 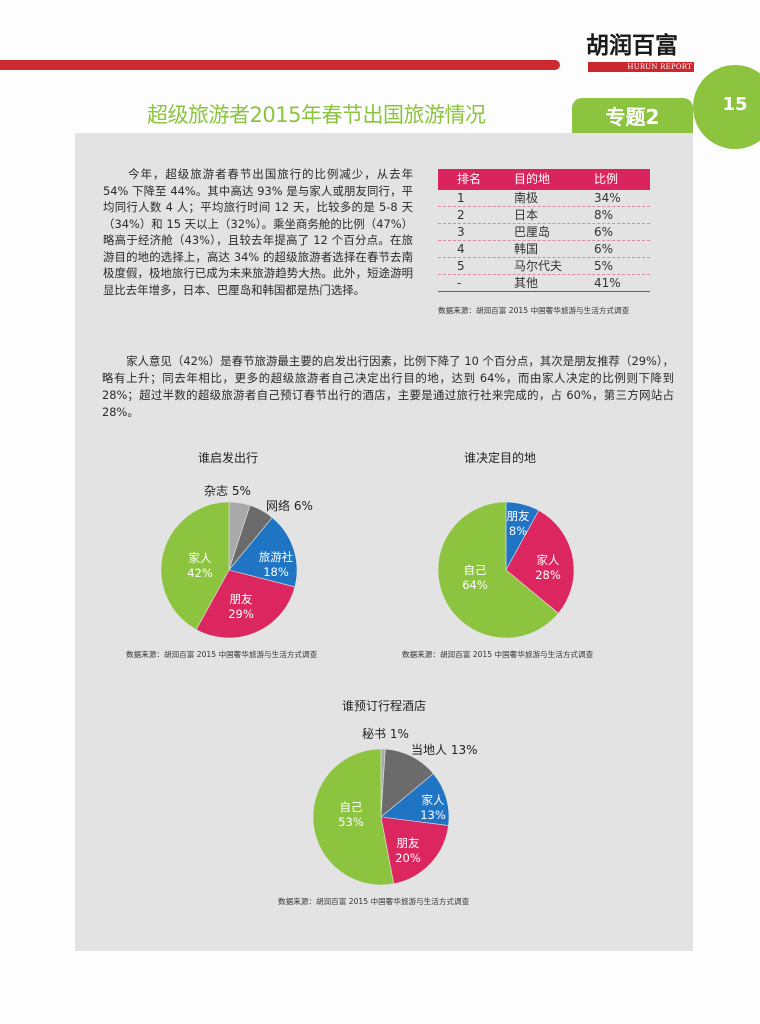 What do you see at coordinates (228, 458) in the screenshot?
I see `chart1-title: 谁启发出行` at bounding box center [228, 458].